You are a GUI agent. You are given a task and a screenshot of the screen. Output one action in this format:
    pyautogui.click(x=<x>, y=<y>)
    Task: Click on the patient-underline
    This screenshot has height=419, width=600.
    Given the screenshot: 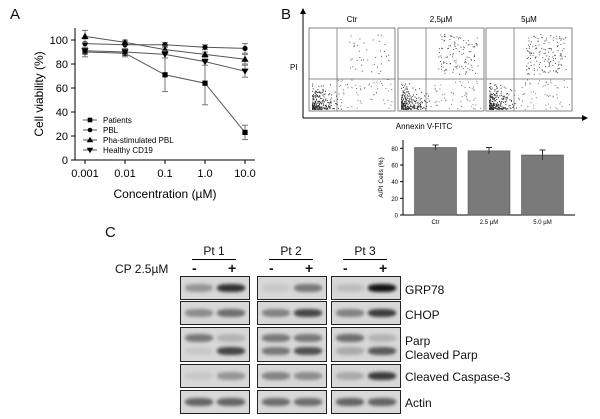 What is the action you would take?
    pyautogui.click(x=291, y=259)
    